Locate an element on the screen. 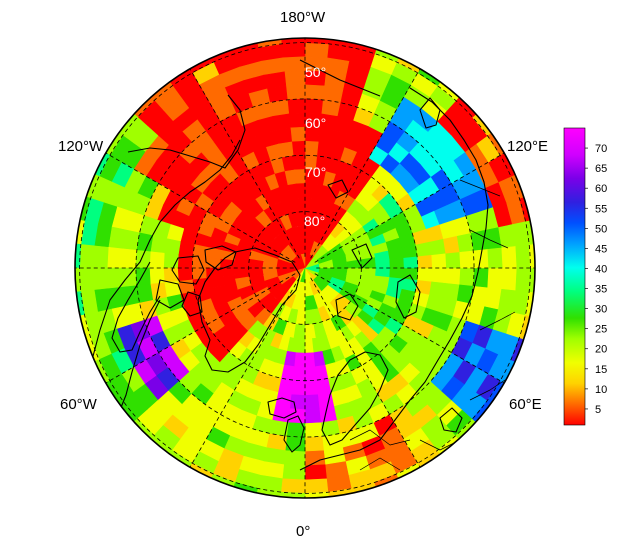  colorbar-gradient is located at coordinates (574, 276).